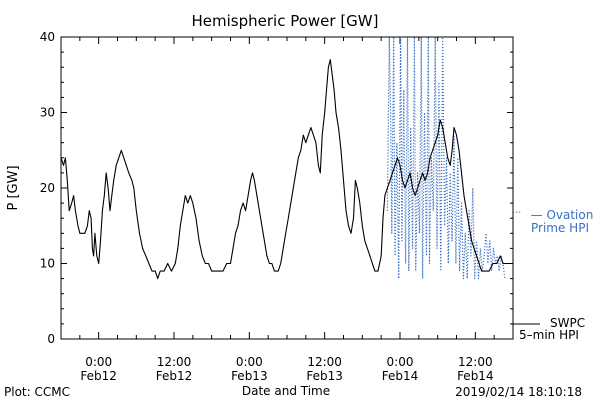  I want to click on chart-title: Hemispheric Power [GW], so click(285, 21).